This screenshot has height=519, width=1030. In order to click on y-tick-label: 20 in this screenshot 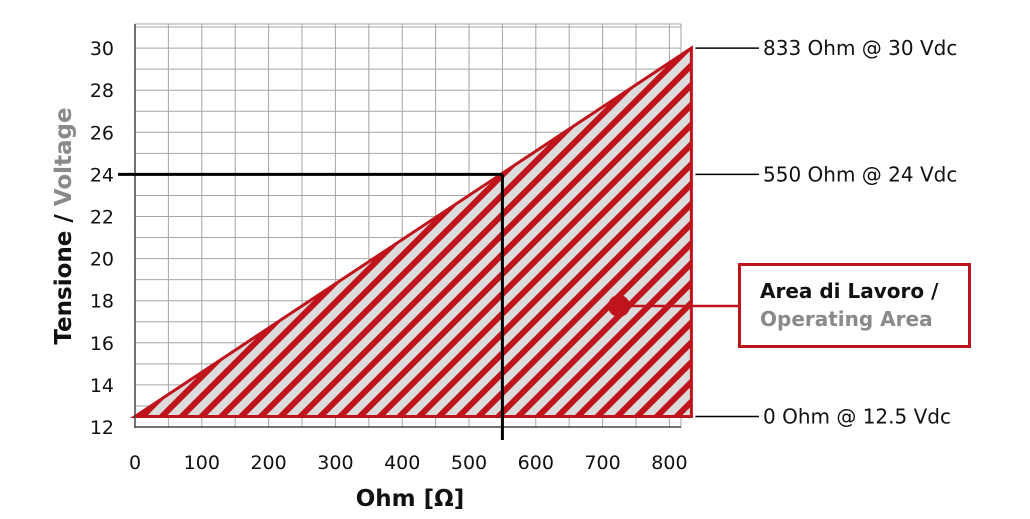, I will do `click(102, 260)`.